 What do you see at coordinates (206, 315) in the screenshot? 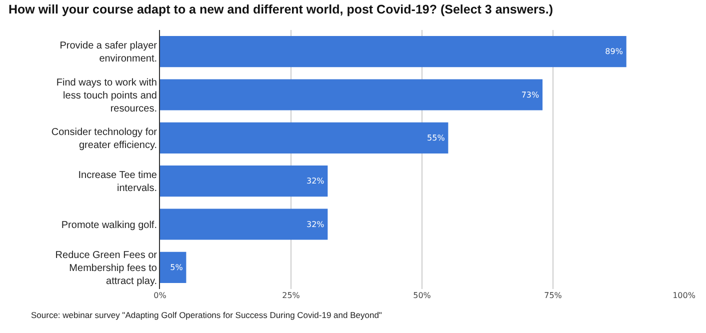
I see `source-note: Source: webinar survey "Adapting Golf Operations for Success During Covid-19 and Beyond"` at bounding box center [206, 315].